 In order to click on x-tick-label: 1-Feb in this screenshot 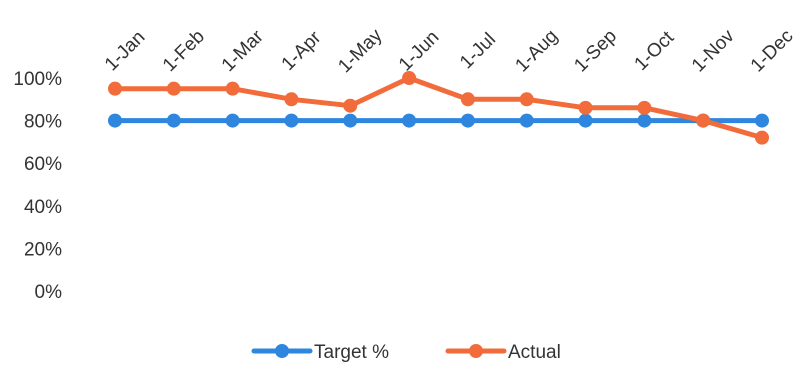, I will do `click(184, 51)`.